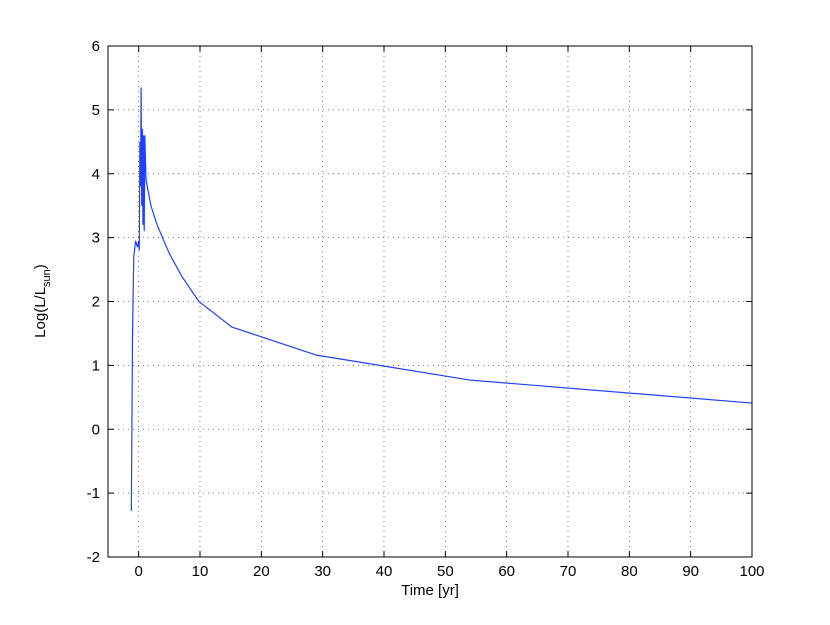  What do you see at coordinates (96, 174) in the screenshot?
I see `y-tick-label: 4` at bounding box center [96, 174].